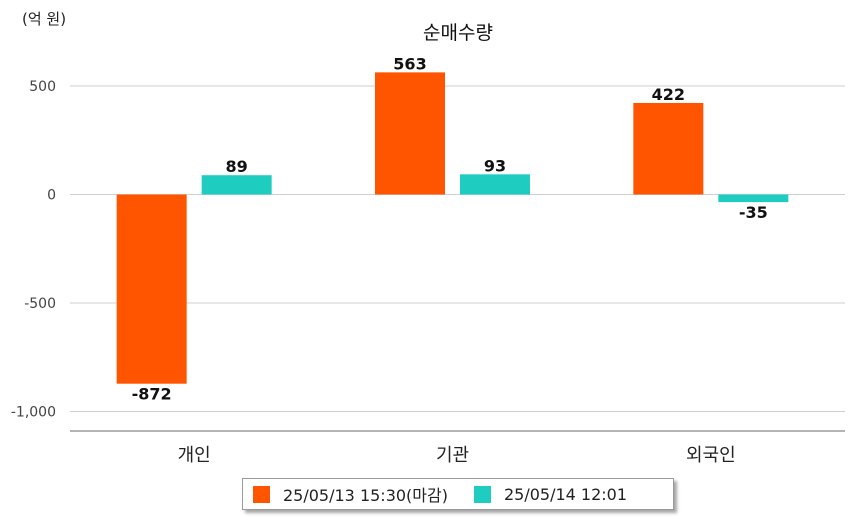 Image resolution: width=854 pixels, height=520 pixels. I want to click on y-tick-label: -500, so click(40, 304).